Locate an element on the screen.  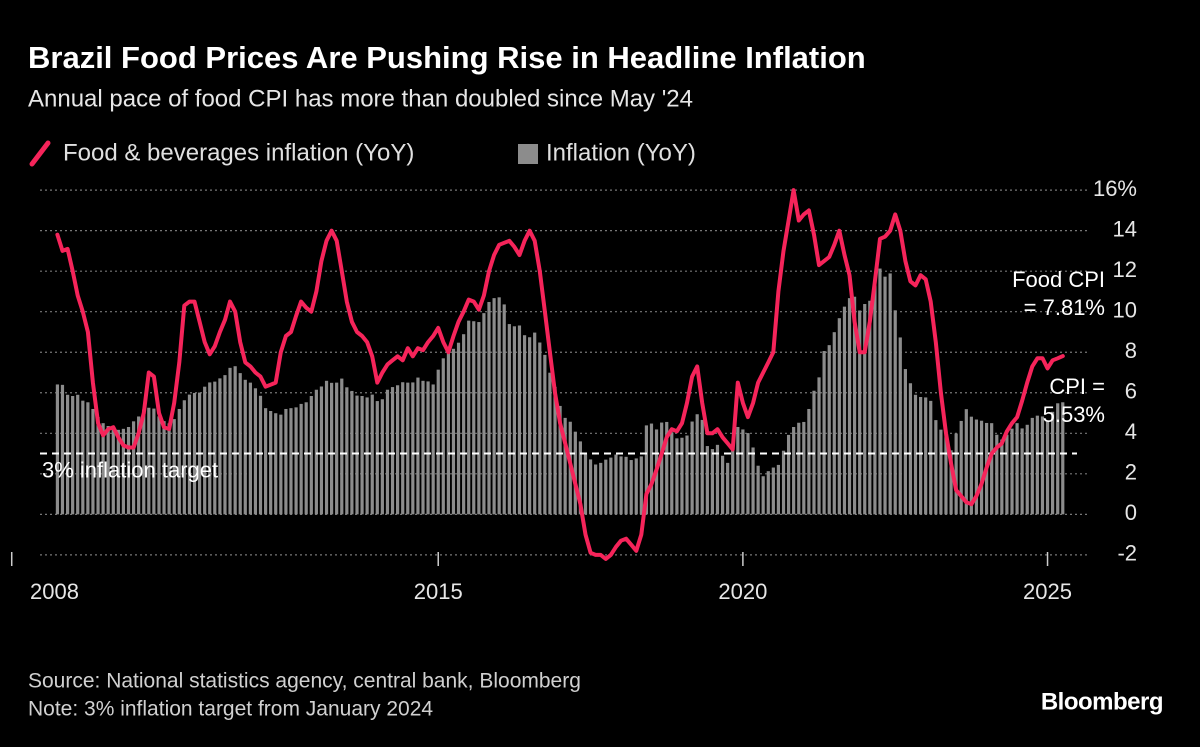
x-tick-label: 2020 is located at coordinates (742, 591).